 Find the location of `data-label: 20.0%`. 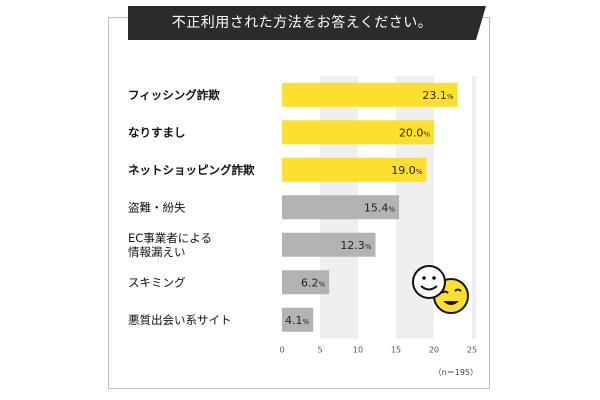

data-label: 20.0% is located at coordinates (415, 132).